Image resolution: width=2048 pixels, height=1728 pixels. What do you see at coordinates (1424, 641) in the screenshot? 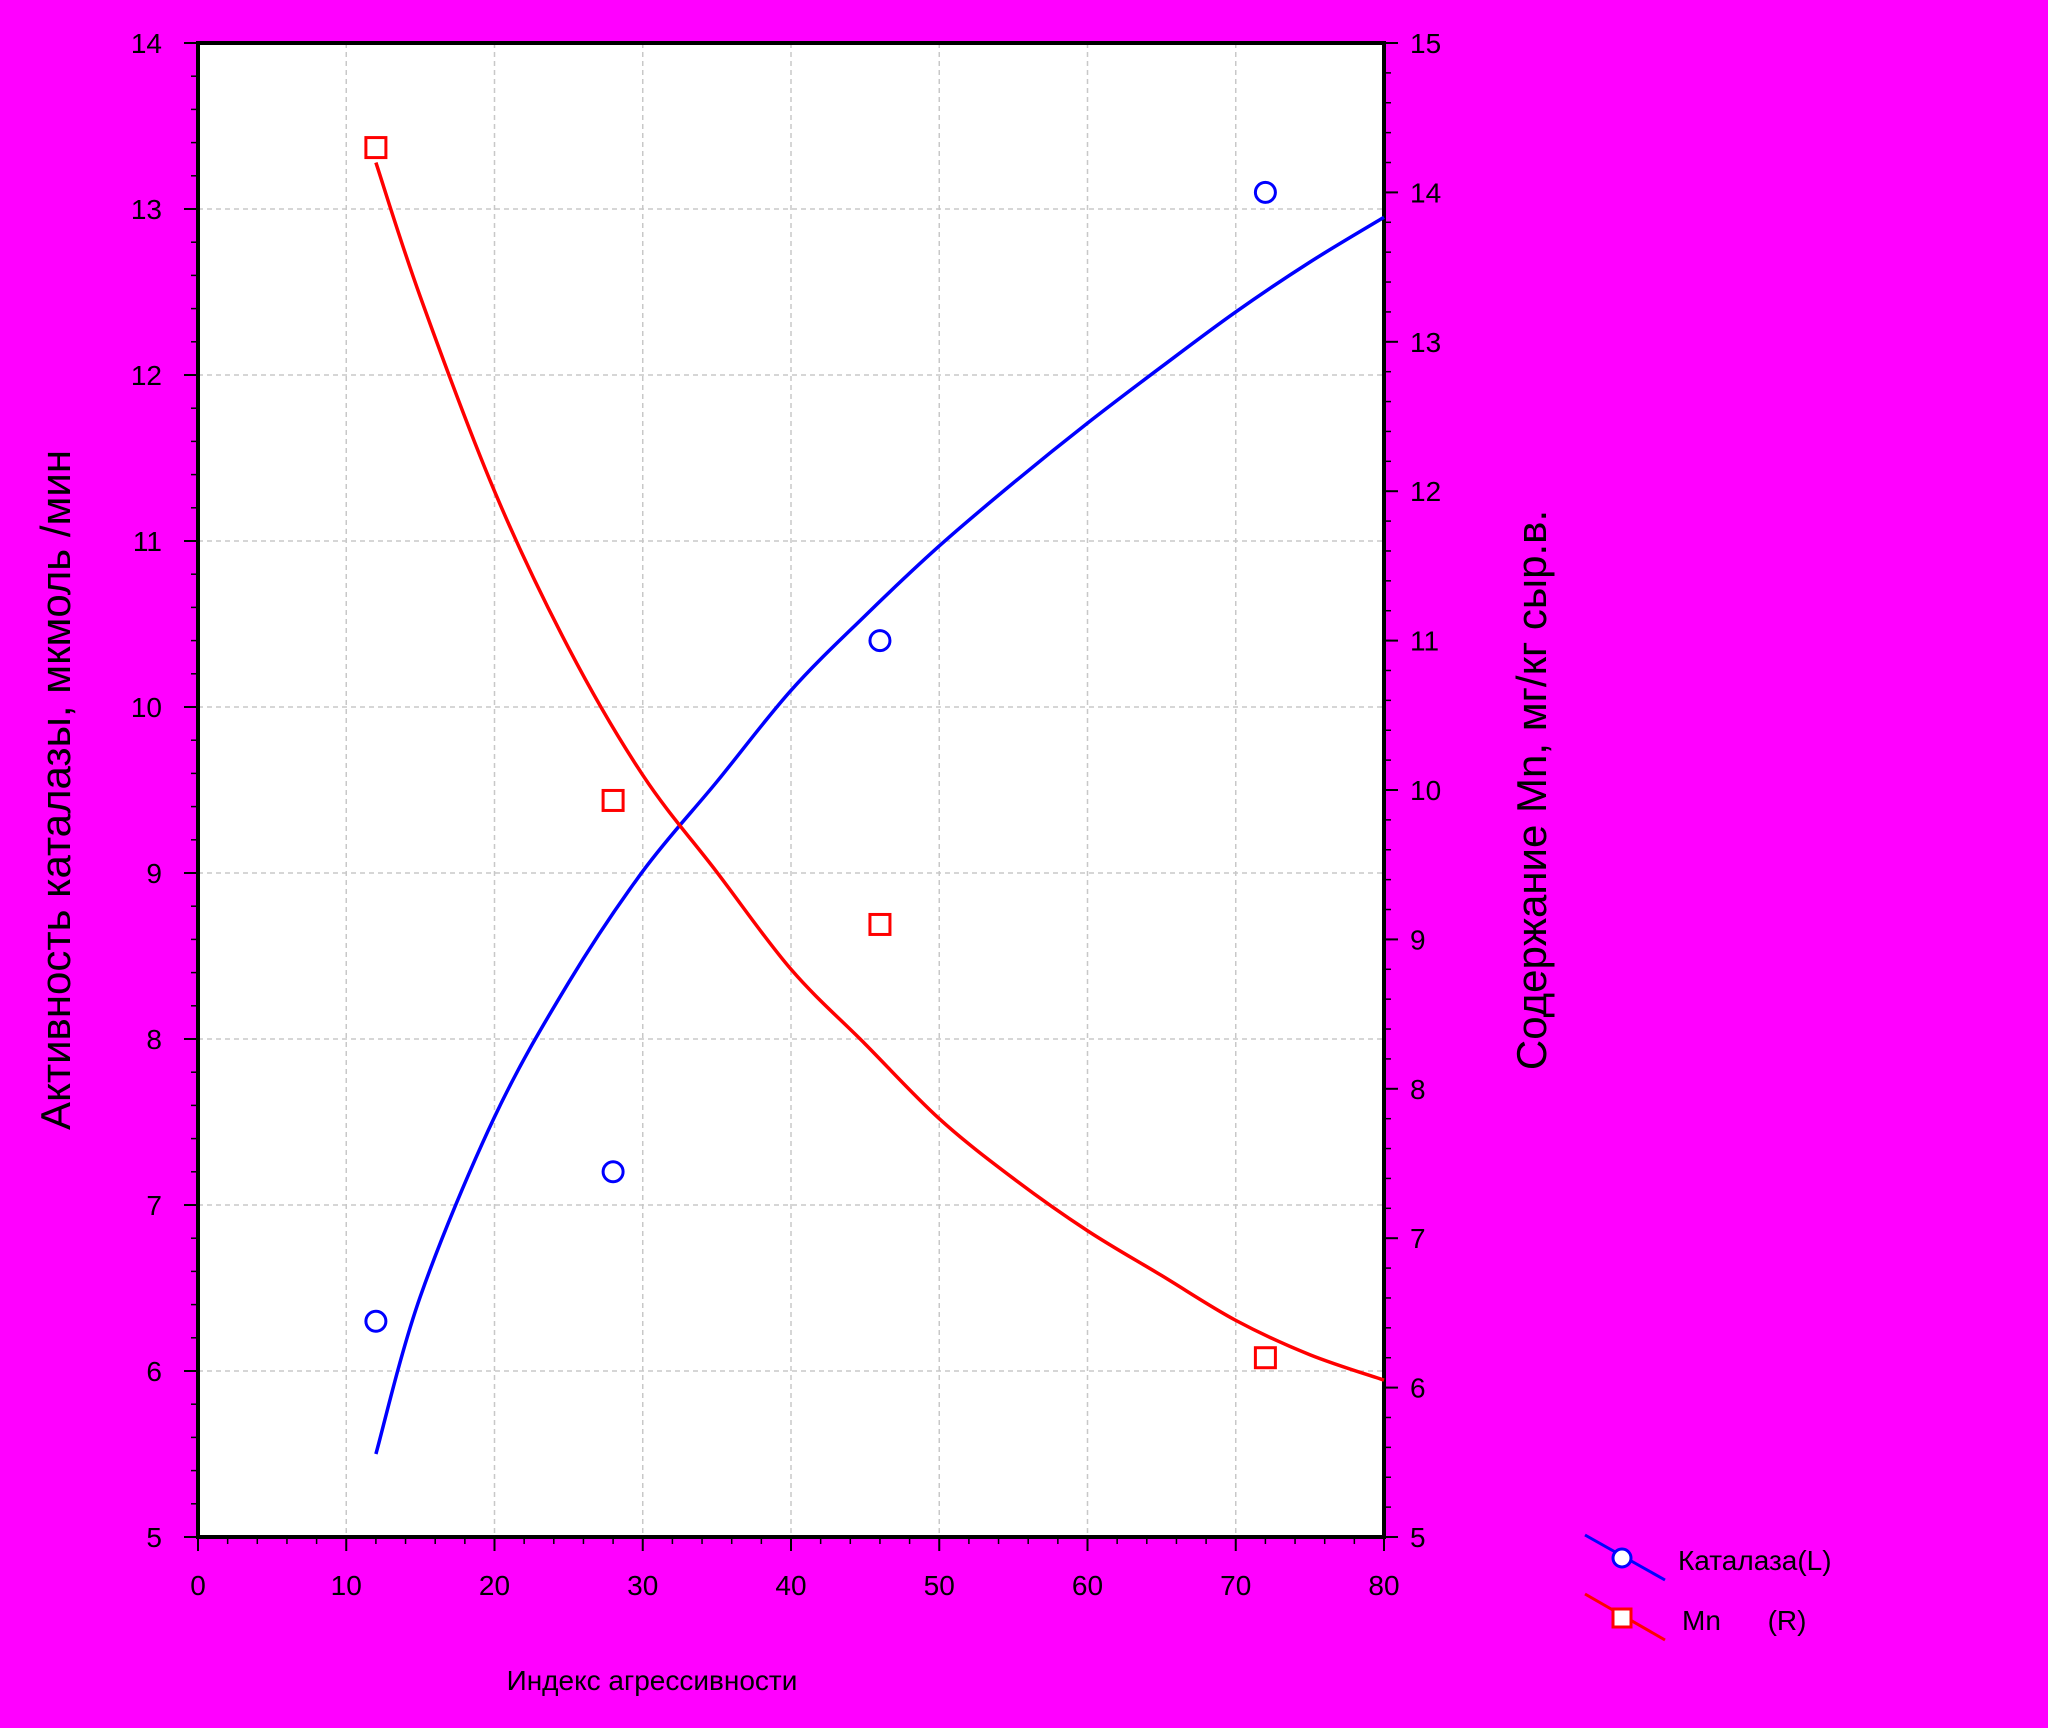
I see `y-right-tick-label: 11` at bounding box center [1424, 641].